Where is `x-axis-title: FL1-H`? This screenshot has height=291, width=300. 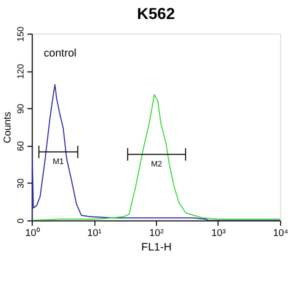 x-axis-title: FL1-H is located at coordinates (156, 248).